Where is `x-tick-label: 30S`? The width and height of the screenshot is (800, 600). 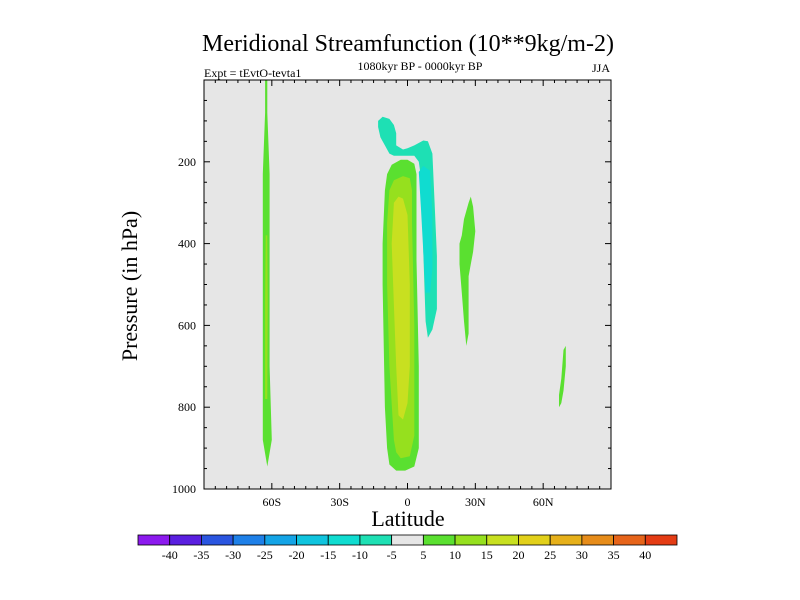 x-tick-label: 30S is located at coordinates (339, 502).